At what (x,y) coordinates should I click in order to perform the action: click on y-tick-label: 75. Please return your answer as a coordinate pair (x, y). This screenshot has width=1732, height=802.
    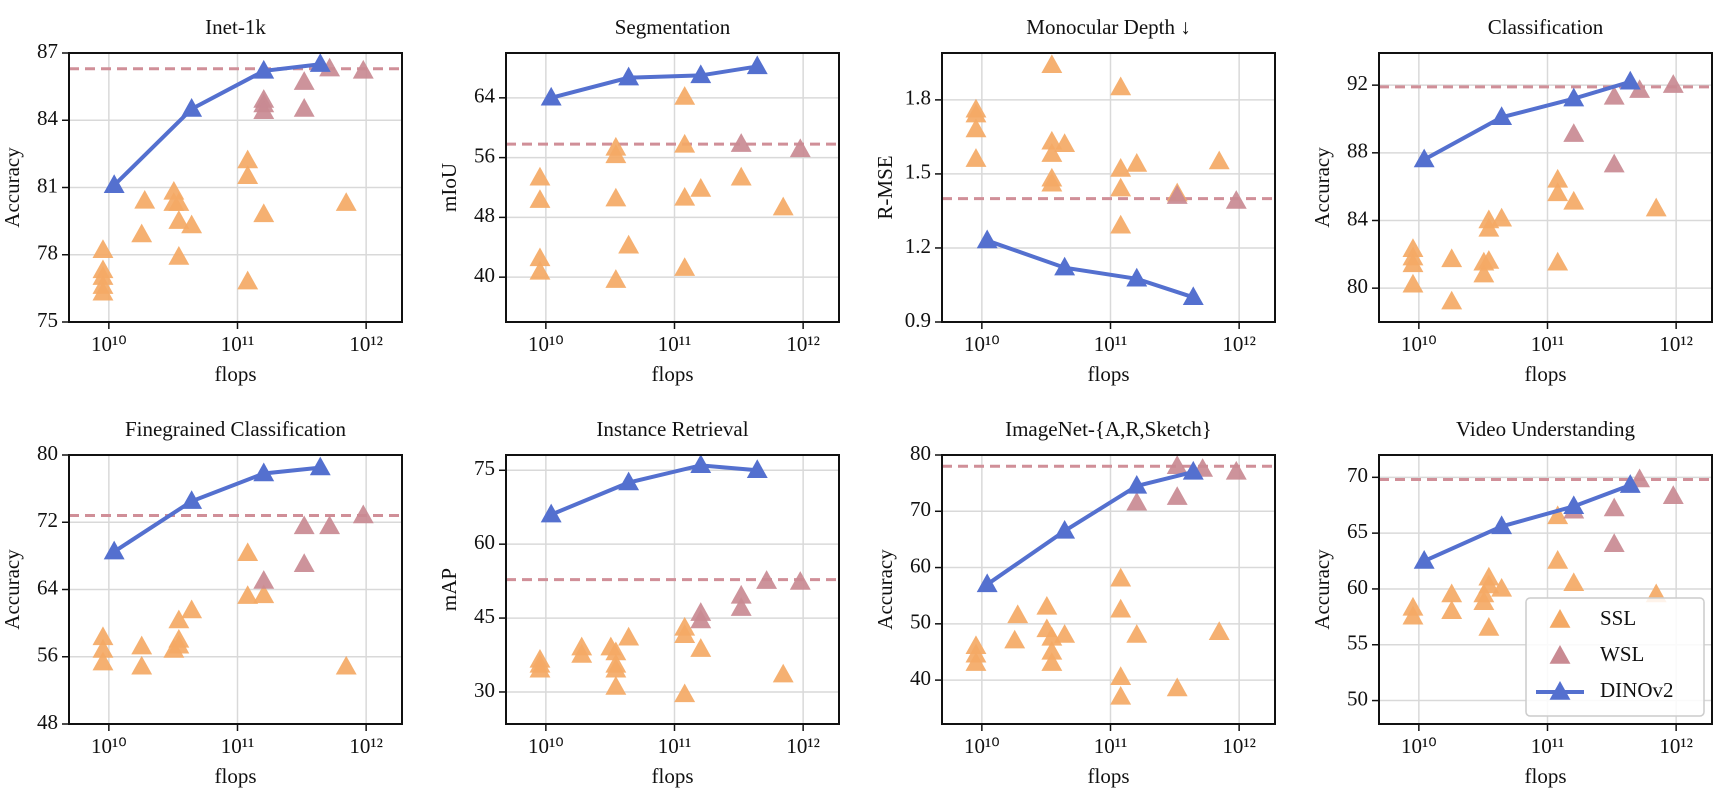
    Looking at the image, I should click on (47, 320).